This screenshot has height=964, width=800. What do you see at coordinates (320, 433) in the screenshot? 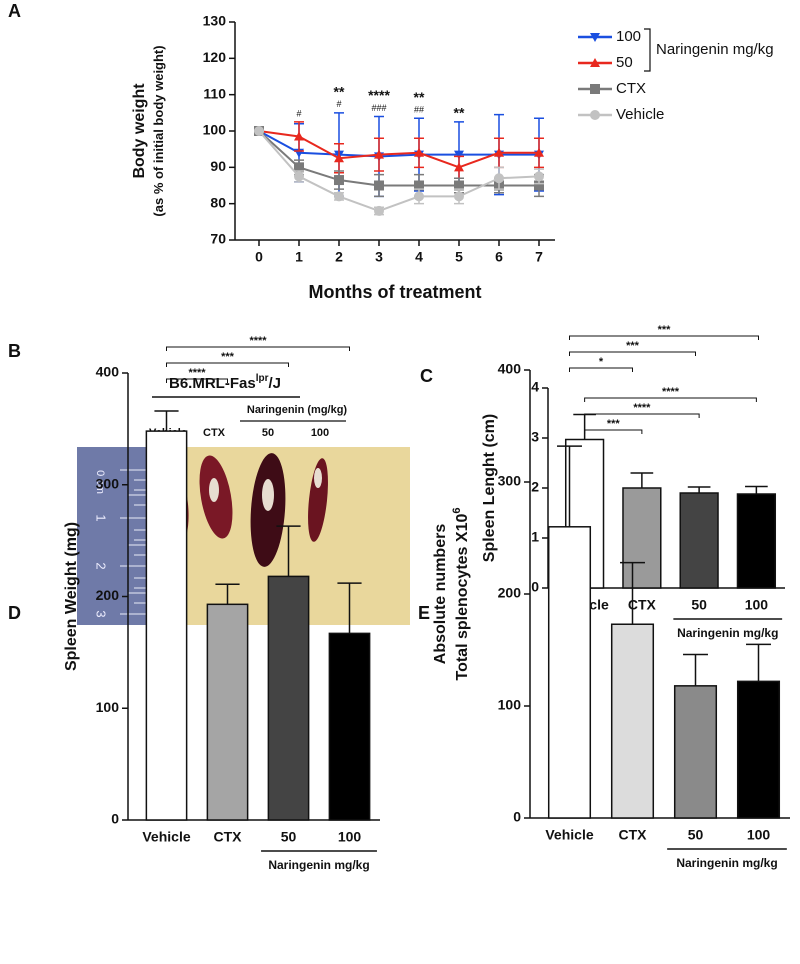
I see `lane-label: 100` at bounding box center [320, 433].